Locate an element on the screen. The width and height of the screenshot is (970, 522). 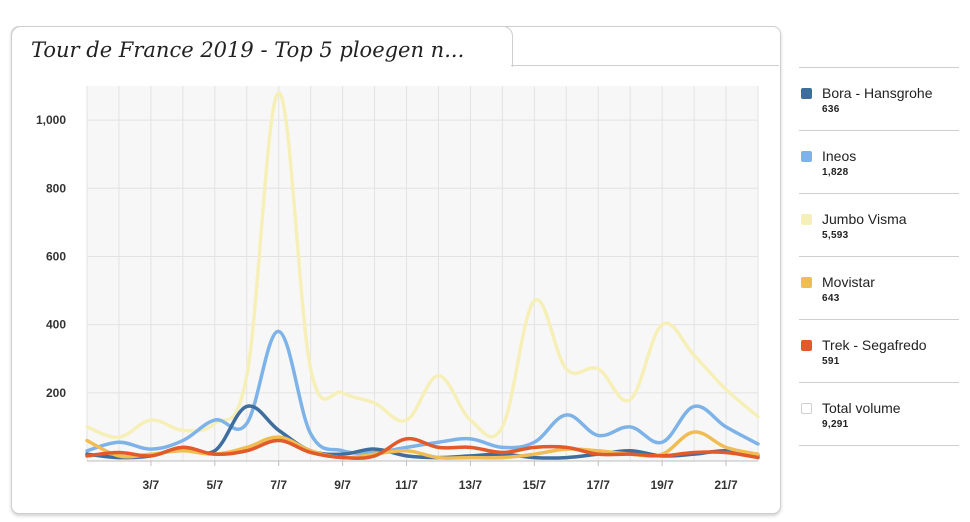
title-tab is located at coordinates (262, 46).